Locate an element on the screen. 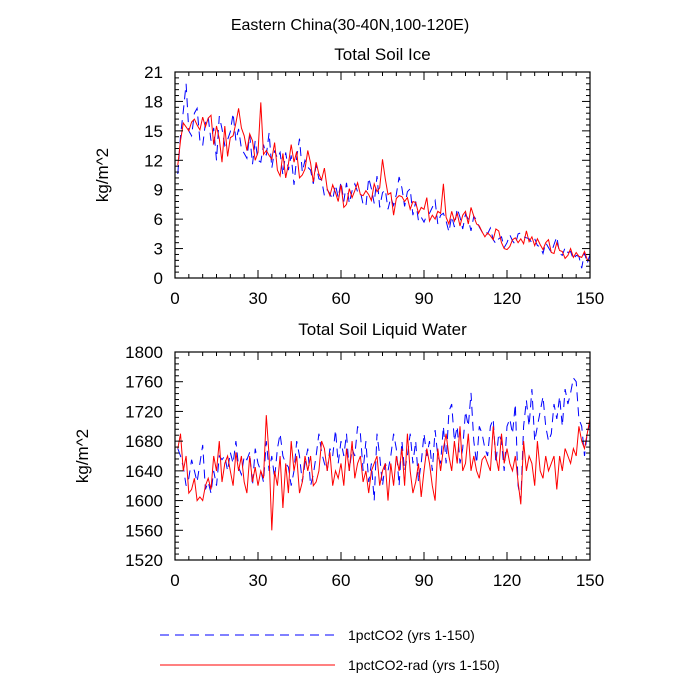  y-tick-label: 18 is located at coordinates (153, 101).